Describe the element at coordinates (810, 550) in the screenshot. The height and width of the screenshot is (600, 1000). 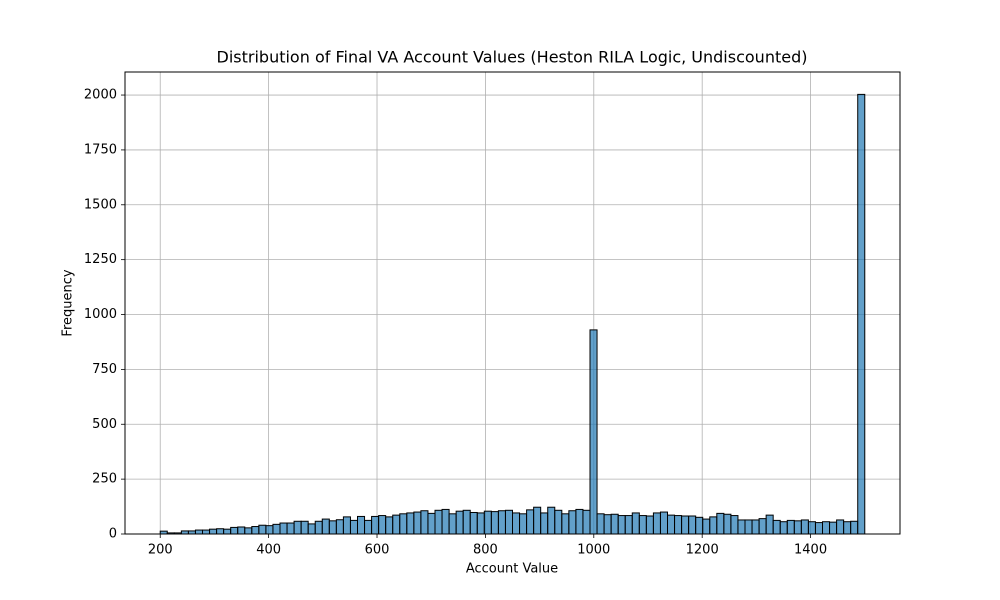
I see `x-tick-label: 1400` at that location.